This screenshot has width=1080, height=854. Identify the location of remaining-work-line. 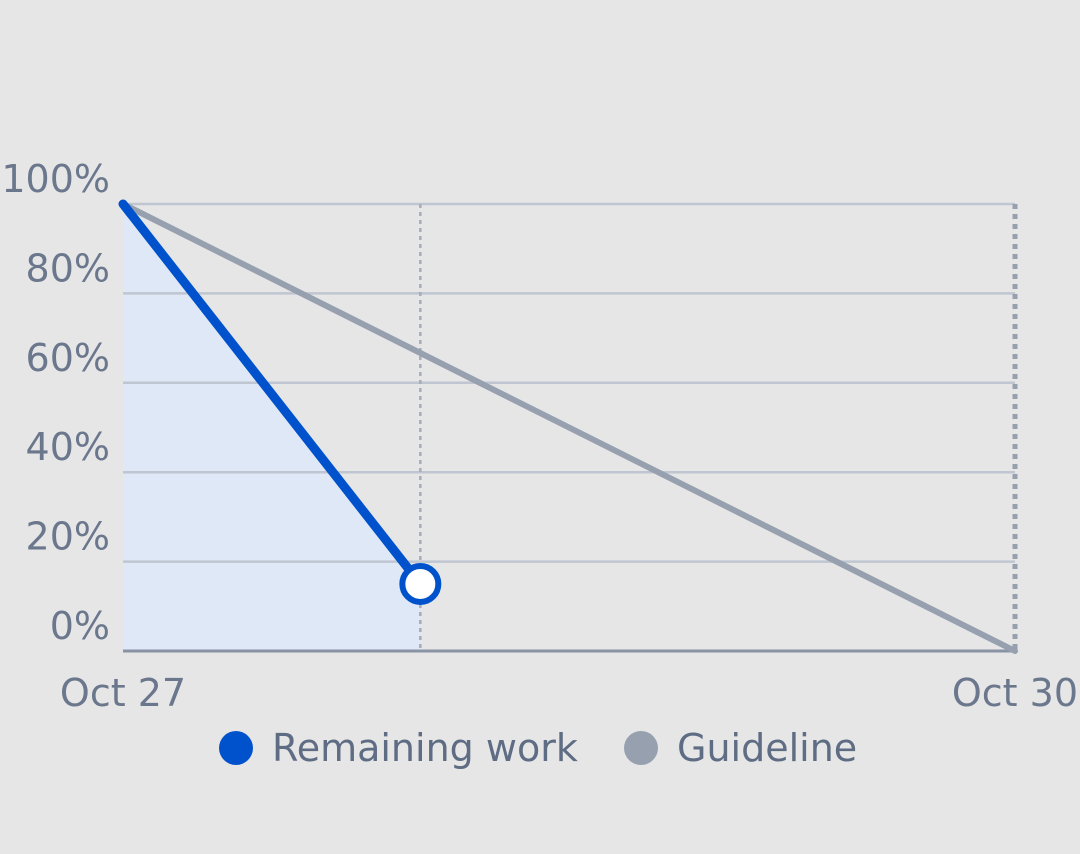
(271, 394).